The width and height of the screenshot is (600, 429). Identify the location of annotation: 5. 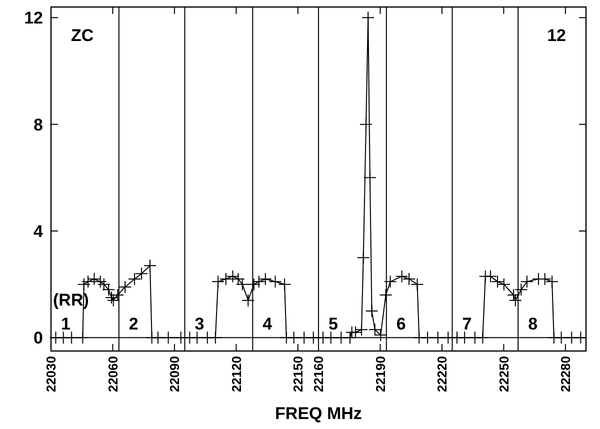
(333, 324).